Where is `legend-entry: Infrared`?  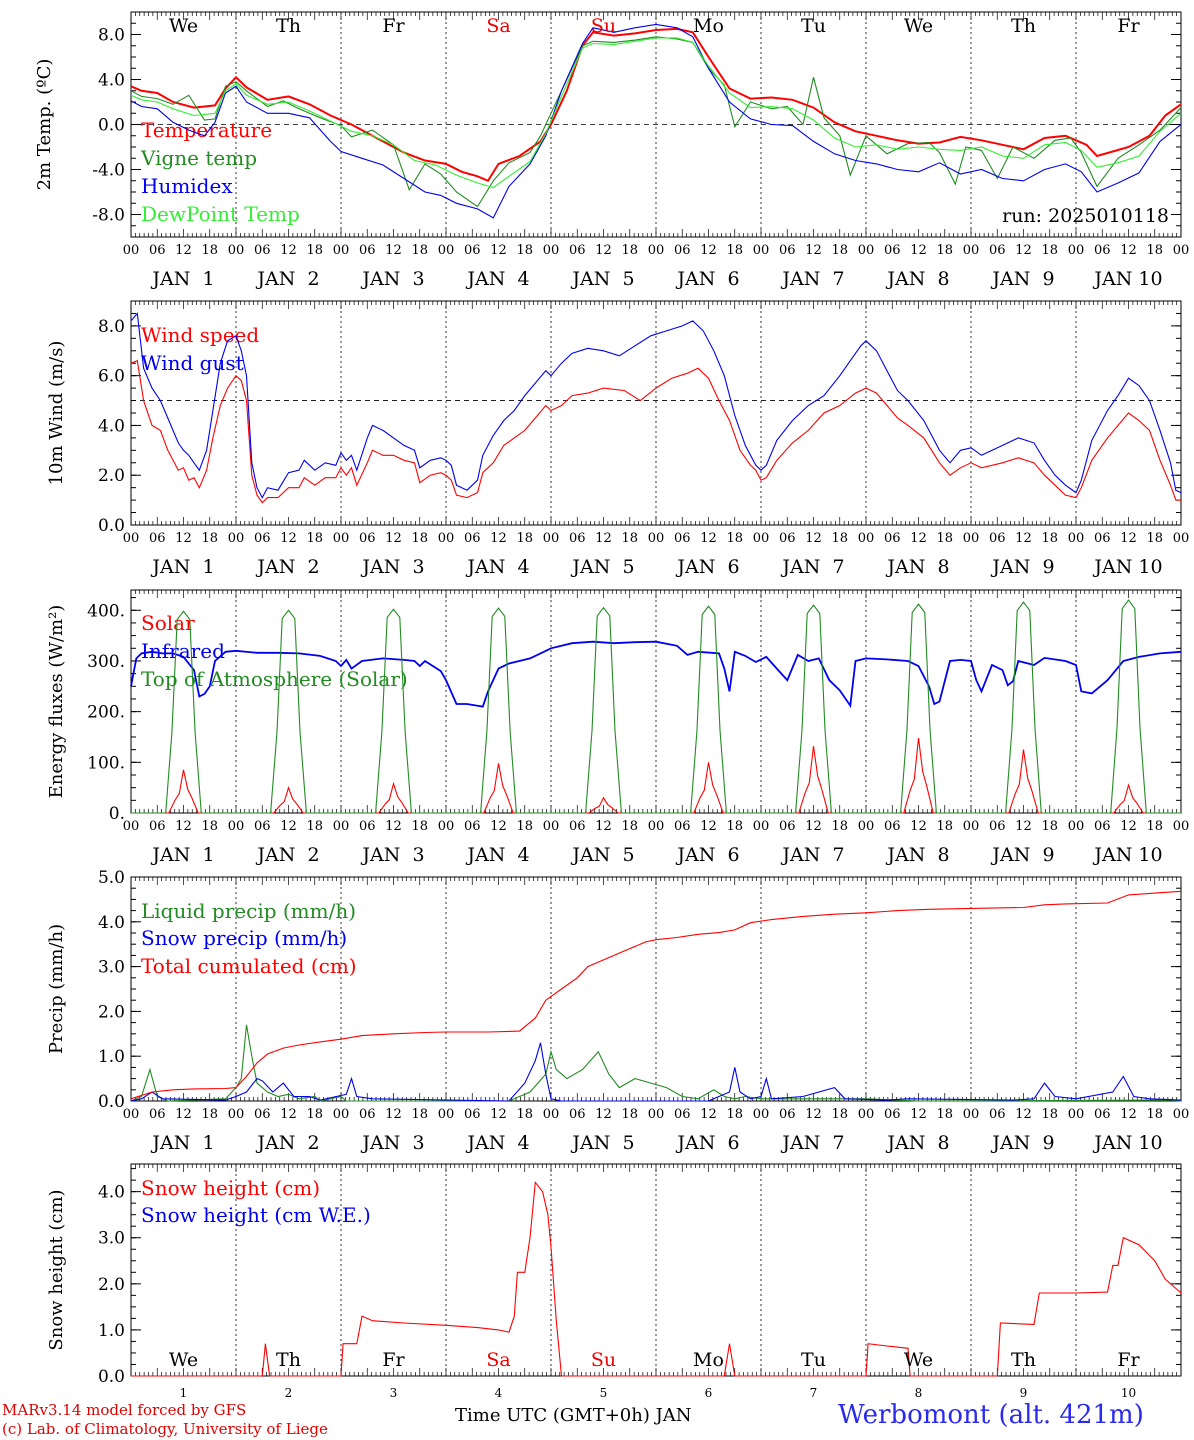
legend-entry: Infrared is located at coordinates (183, 651).